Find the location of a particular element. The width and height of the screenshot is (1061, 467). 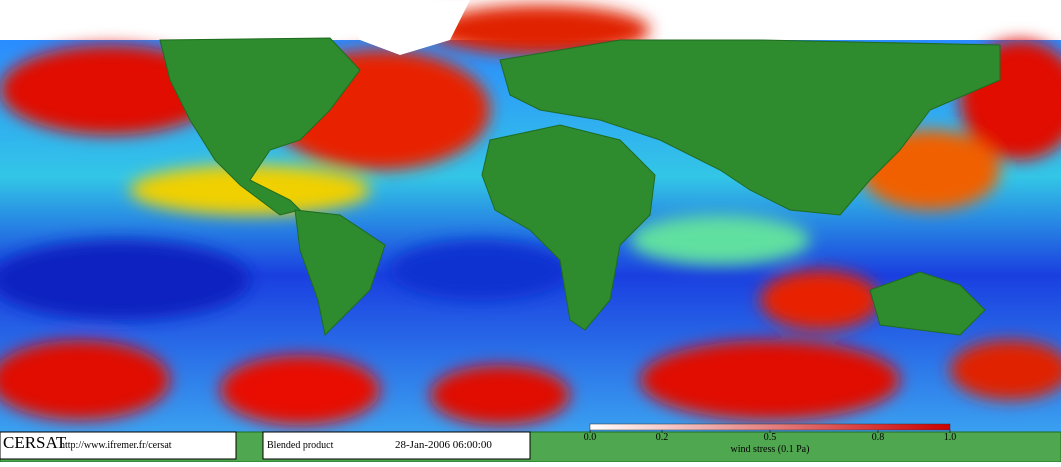

product: Blended product is located at coordinates (300, 445).